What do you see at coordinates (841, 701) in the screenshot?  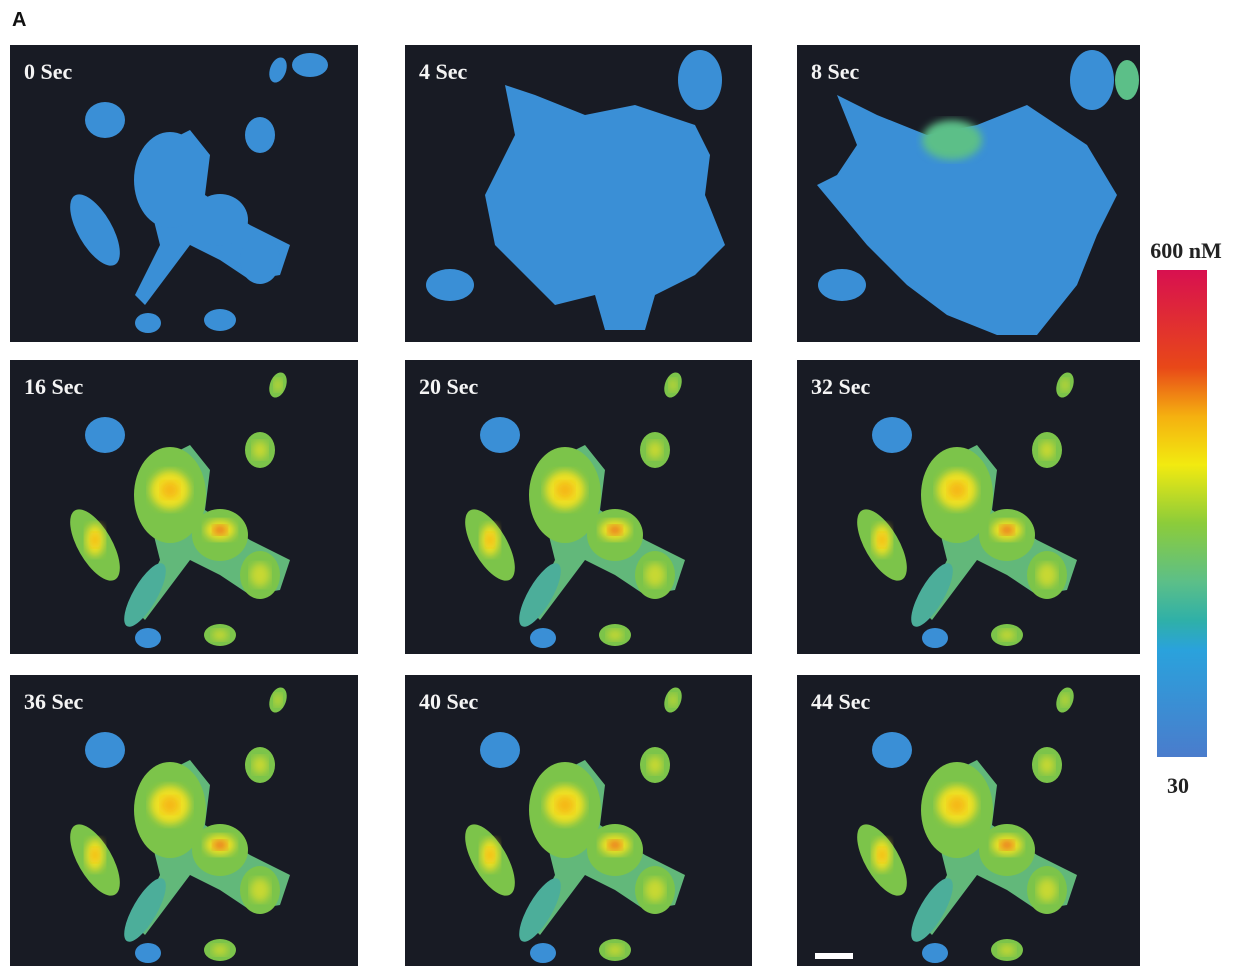 I see `frame-label: 44 Sec` at bounding box center [841, 701].